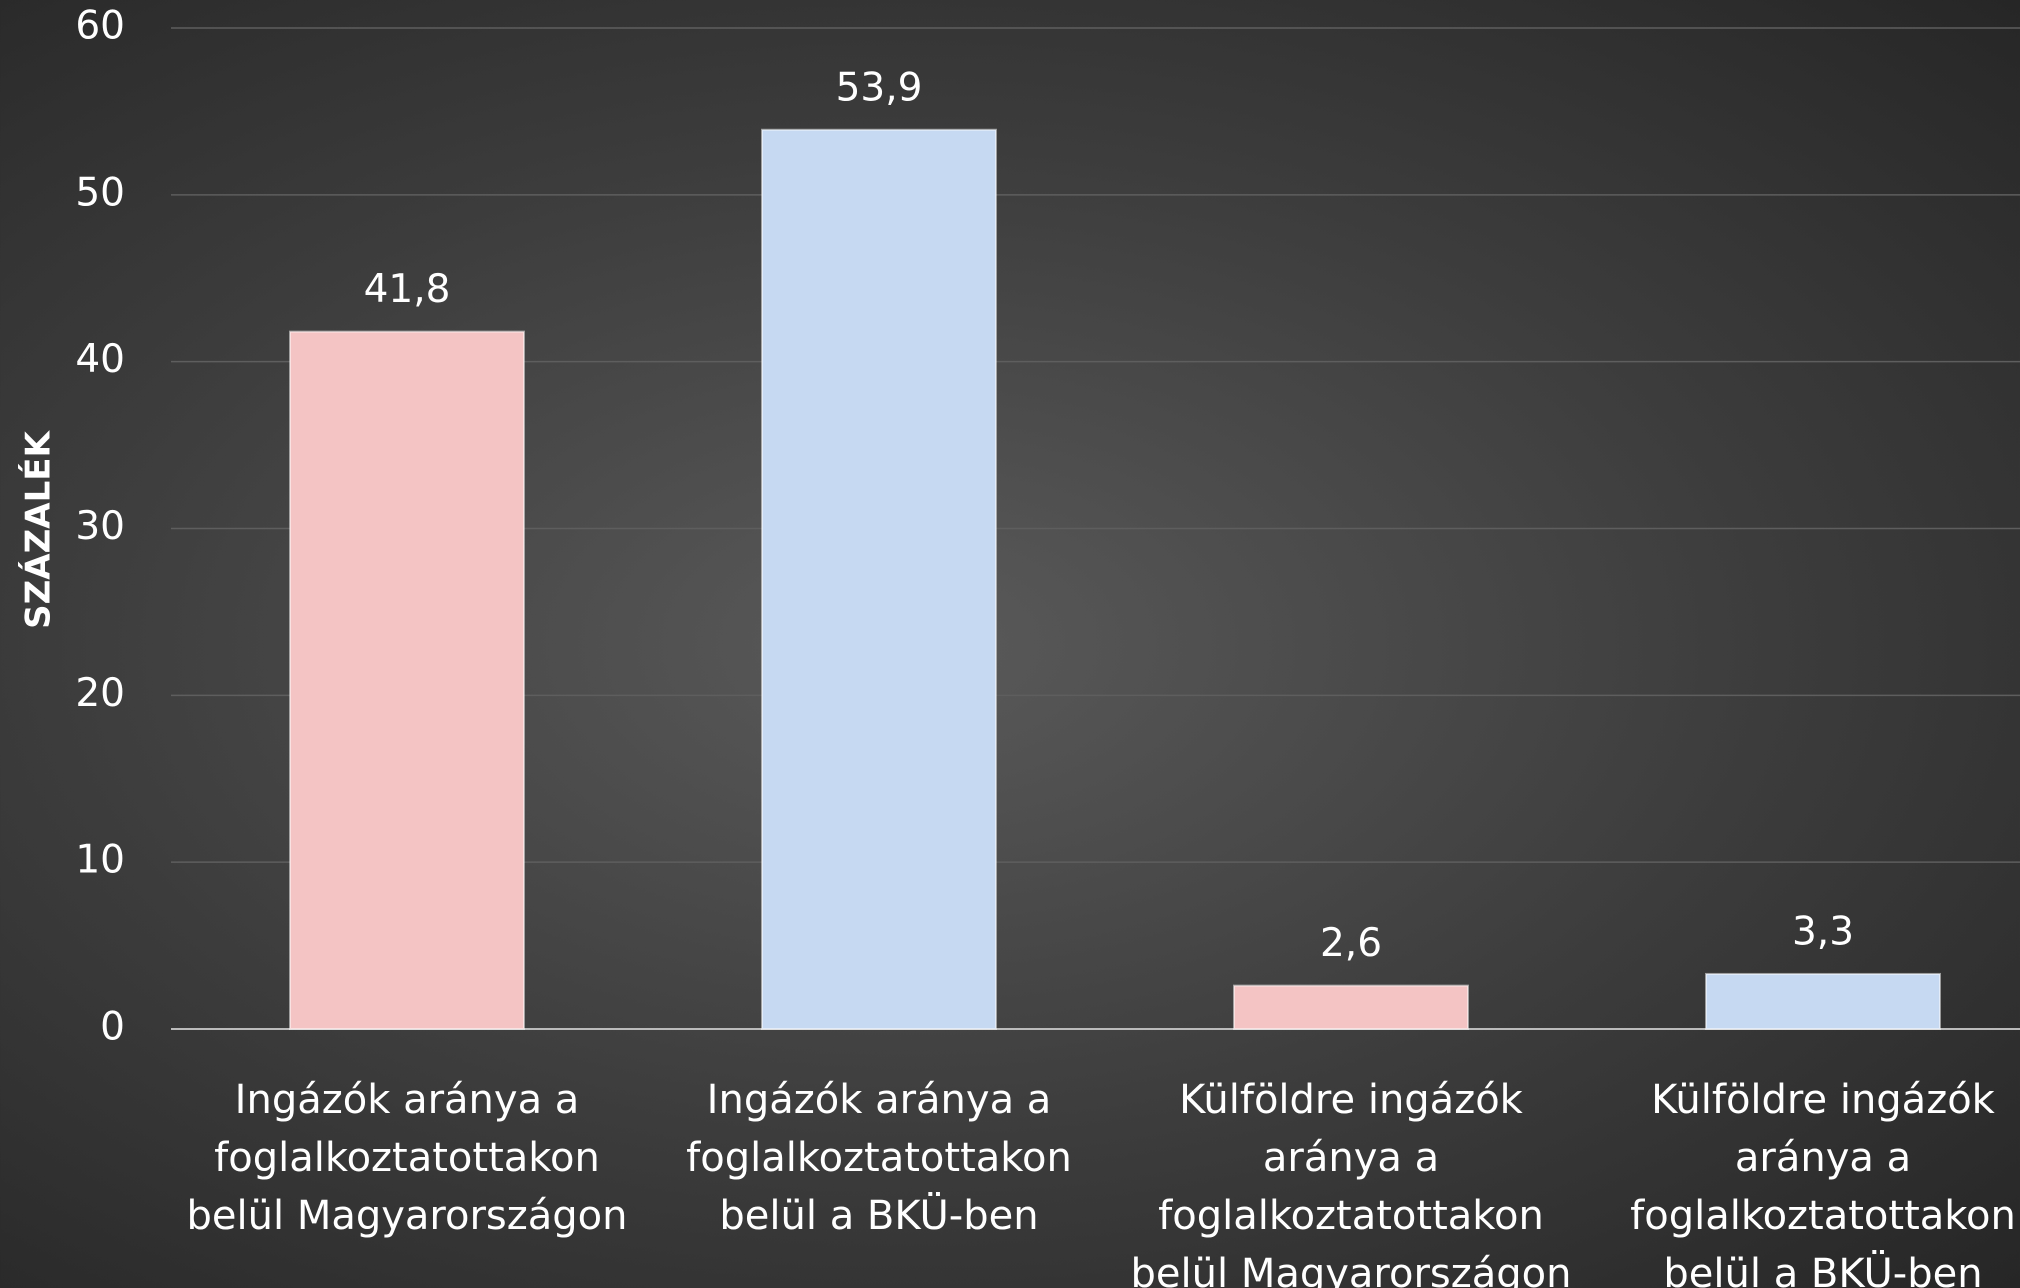  Describe the element at coordinates (38, 529) in the screenshot. I see `y-axis-label: SZÁZALÉK` at that location.